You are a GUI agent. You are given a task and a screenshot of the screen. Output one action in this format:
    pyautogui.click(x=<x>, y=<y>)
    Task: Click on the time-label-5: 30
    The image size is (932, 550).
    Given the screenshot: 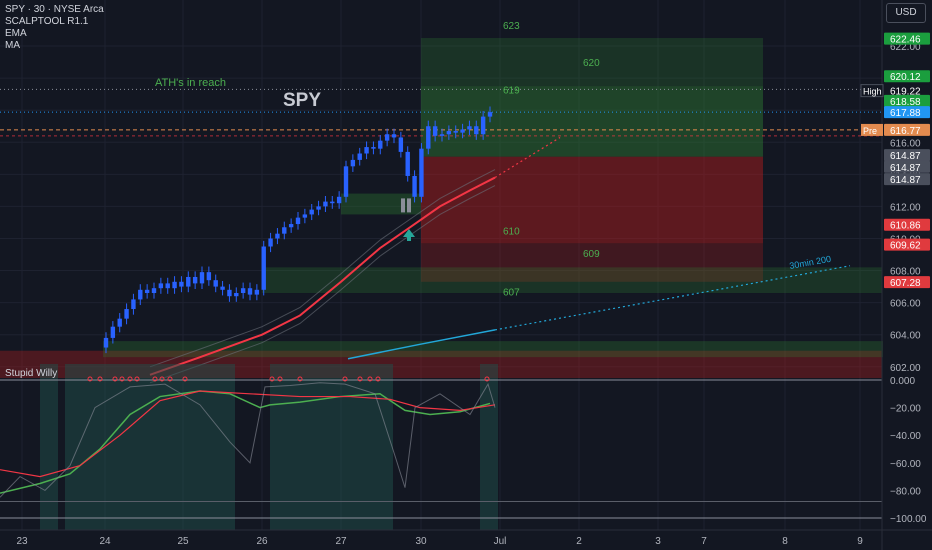 What is the action you would take?
    pyautogui.click(x=421, y=541)
    